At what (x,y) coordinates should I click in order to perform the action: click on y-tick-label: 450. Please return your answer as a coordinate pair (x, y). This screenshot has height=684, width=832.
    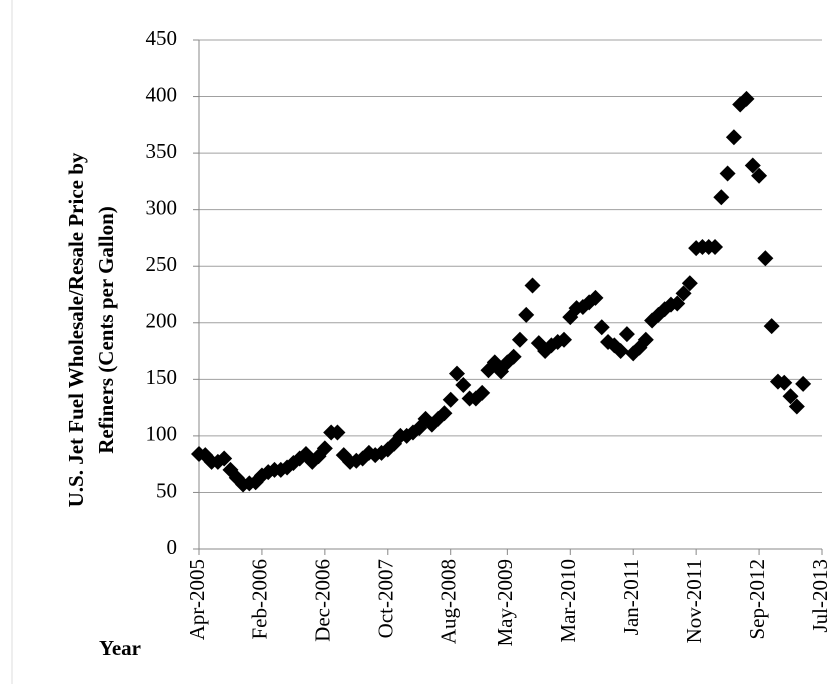
    Looking at the image, I should click on (162, 38).